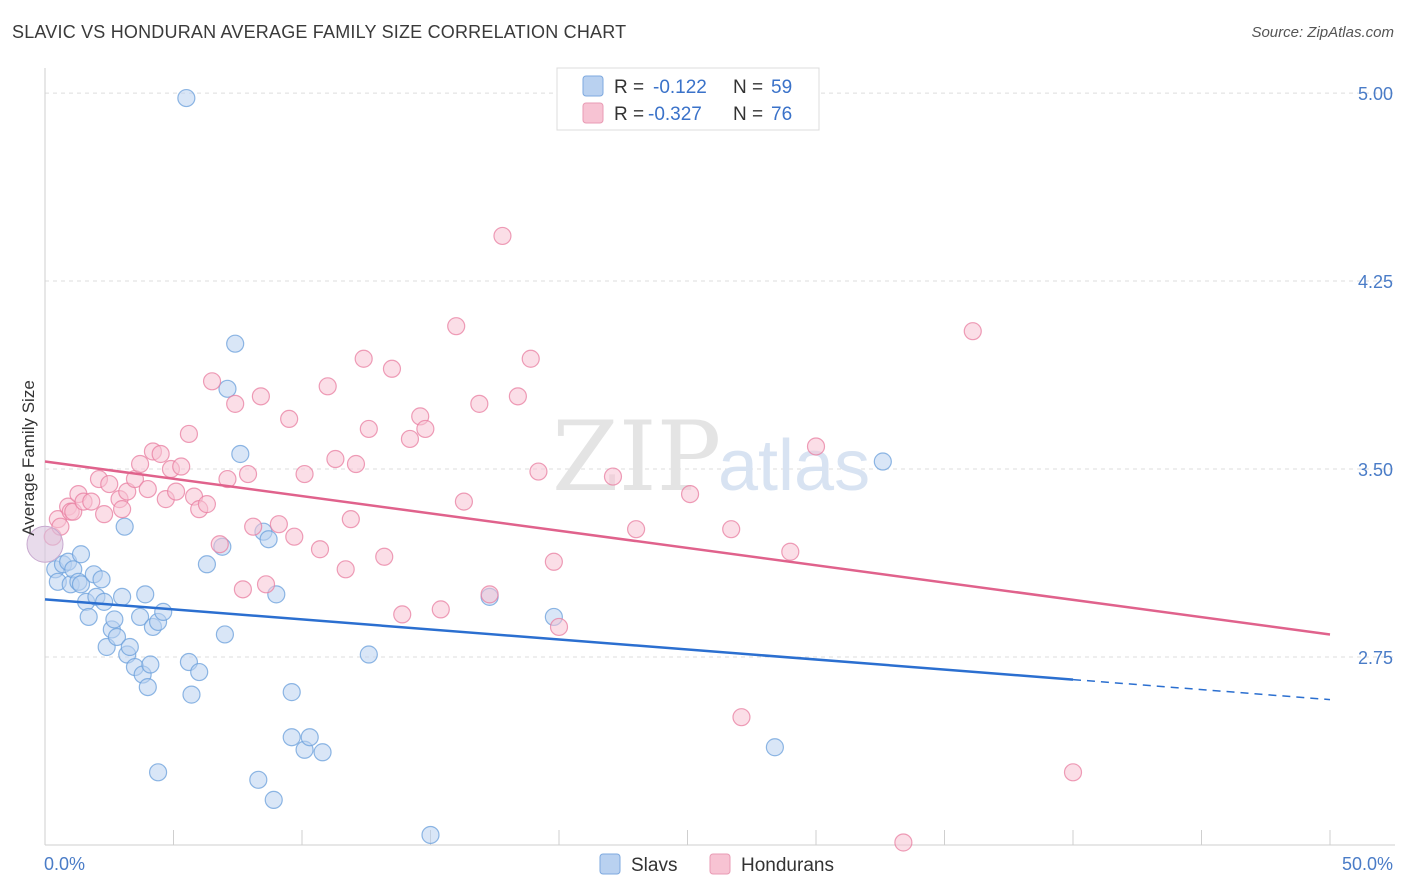 Image resolution: width=1406 pixels, height=892 pixels. Describe the element at coordinates (559, 639) in the screenshot. I see `slavs-trend-line` at that location.